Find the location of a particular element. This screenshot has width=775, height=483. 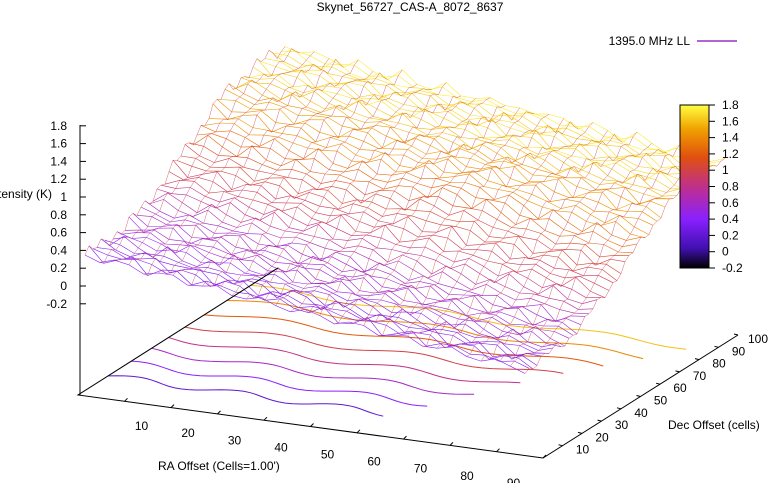

x-tick-label: 90 is located at coordinates (514, 479).